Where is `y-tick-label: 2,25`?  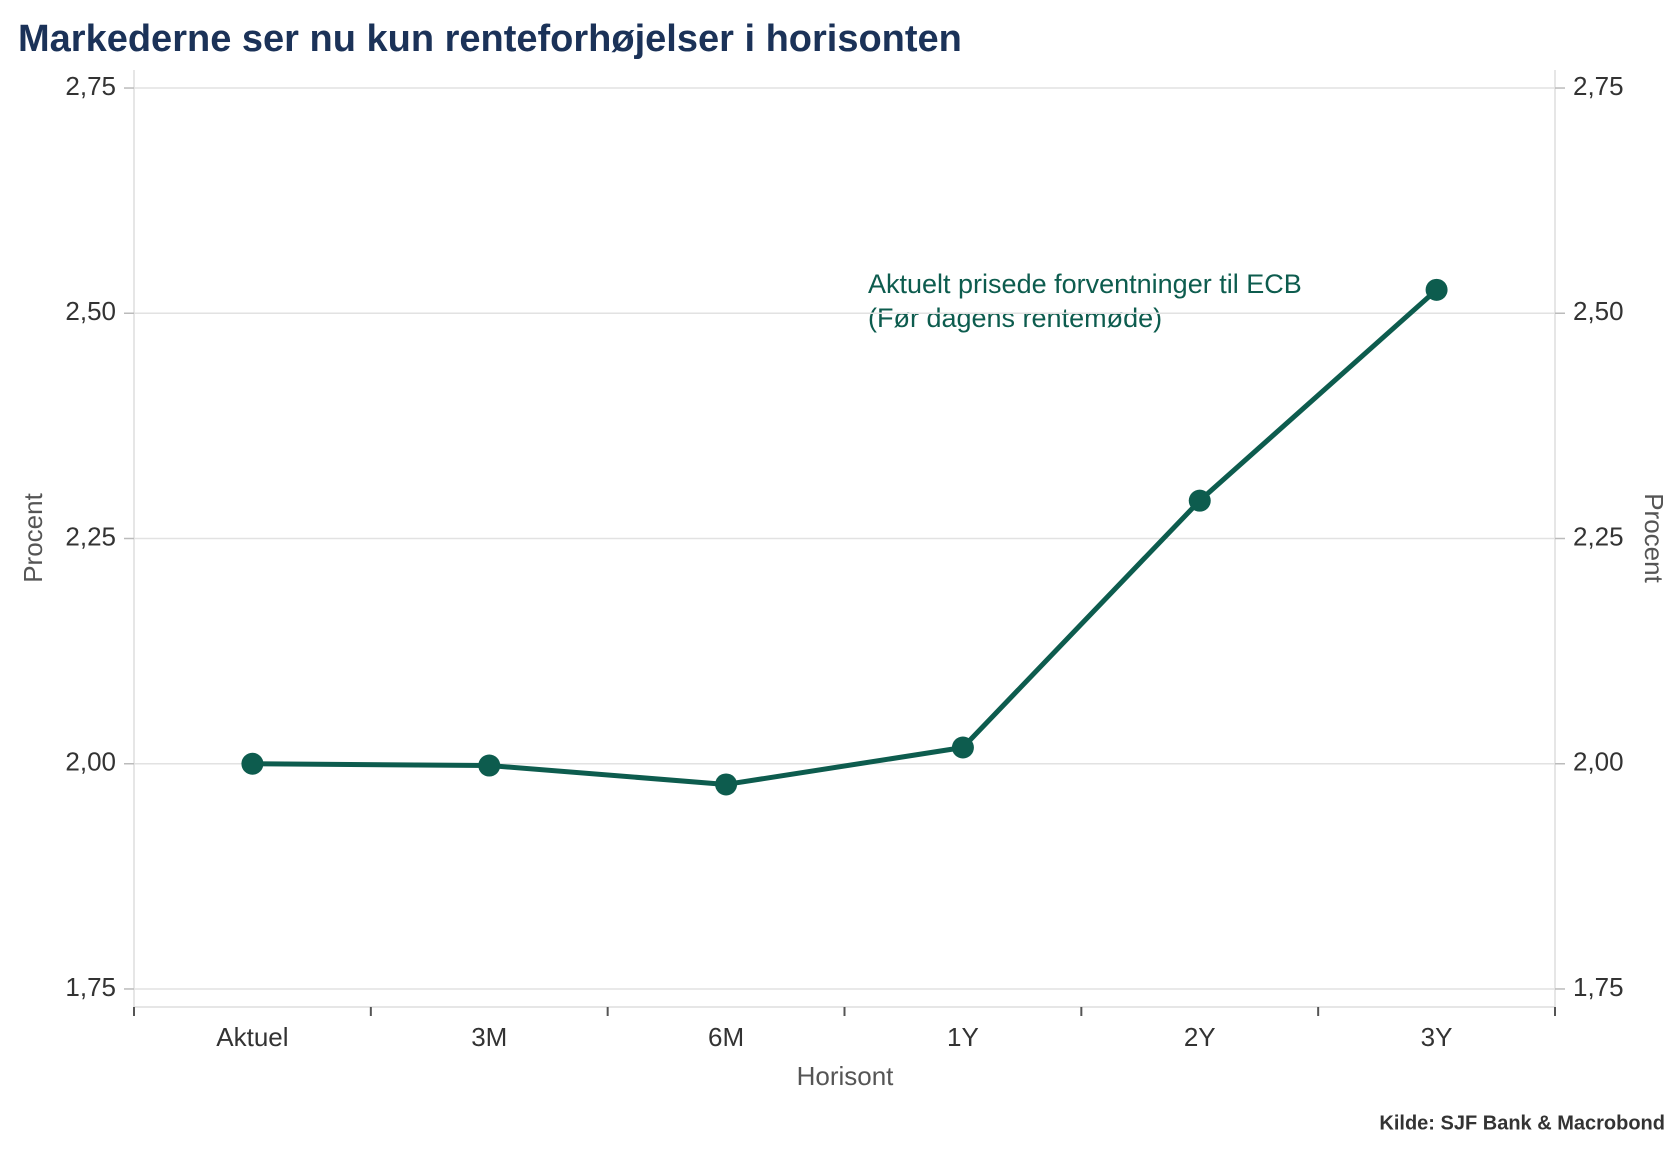 y-tick-label: 2,25 is located at coordinates (90, 536).